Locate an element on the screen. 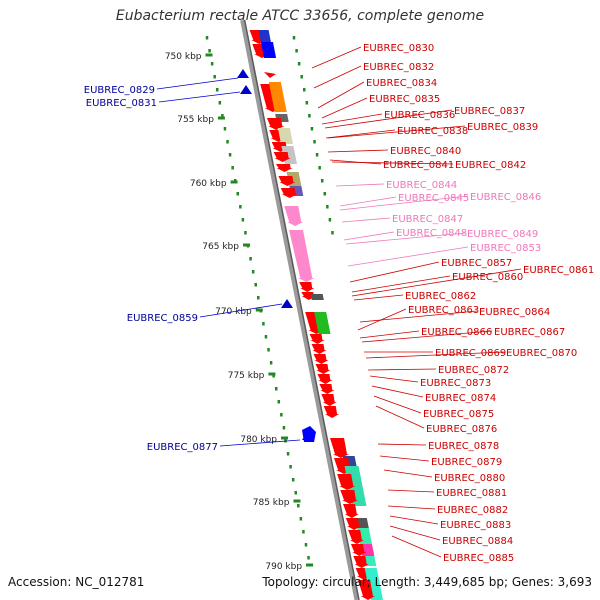 Image resolution: width=600 pixels, height=600 pixels. gene-label: EUBREC_0867 is located at coordinates (529, 332).